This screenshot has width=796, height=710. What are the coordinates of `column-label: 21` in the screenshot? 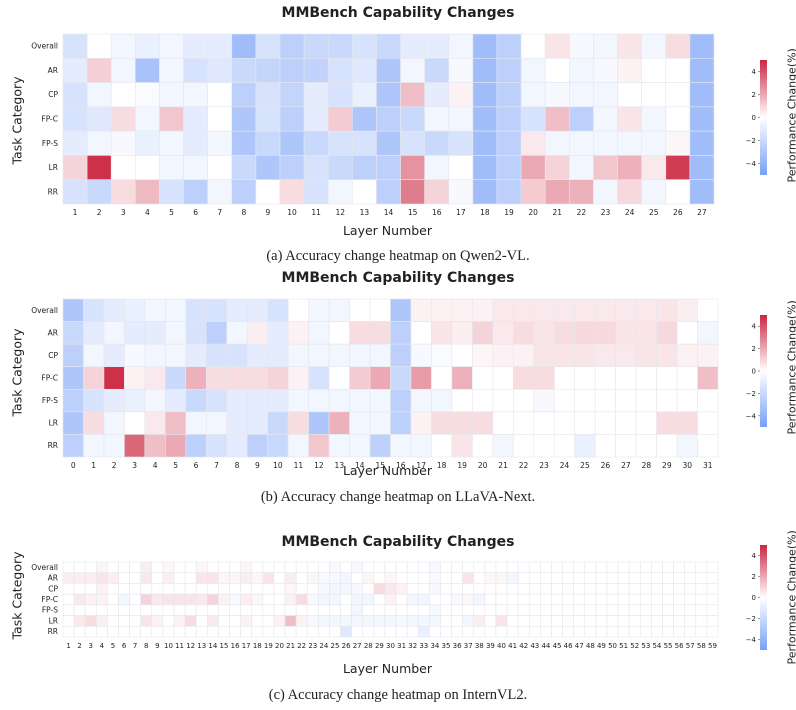 It's located at (290, 646).